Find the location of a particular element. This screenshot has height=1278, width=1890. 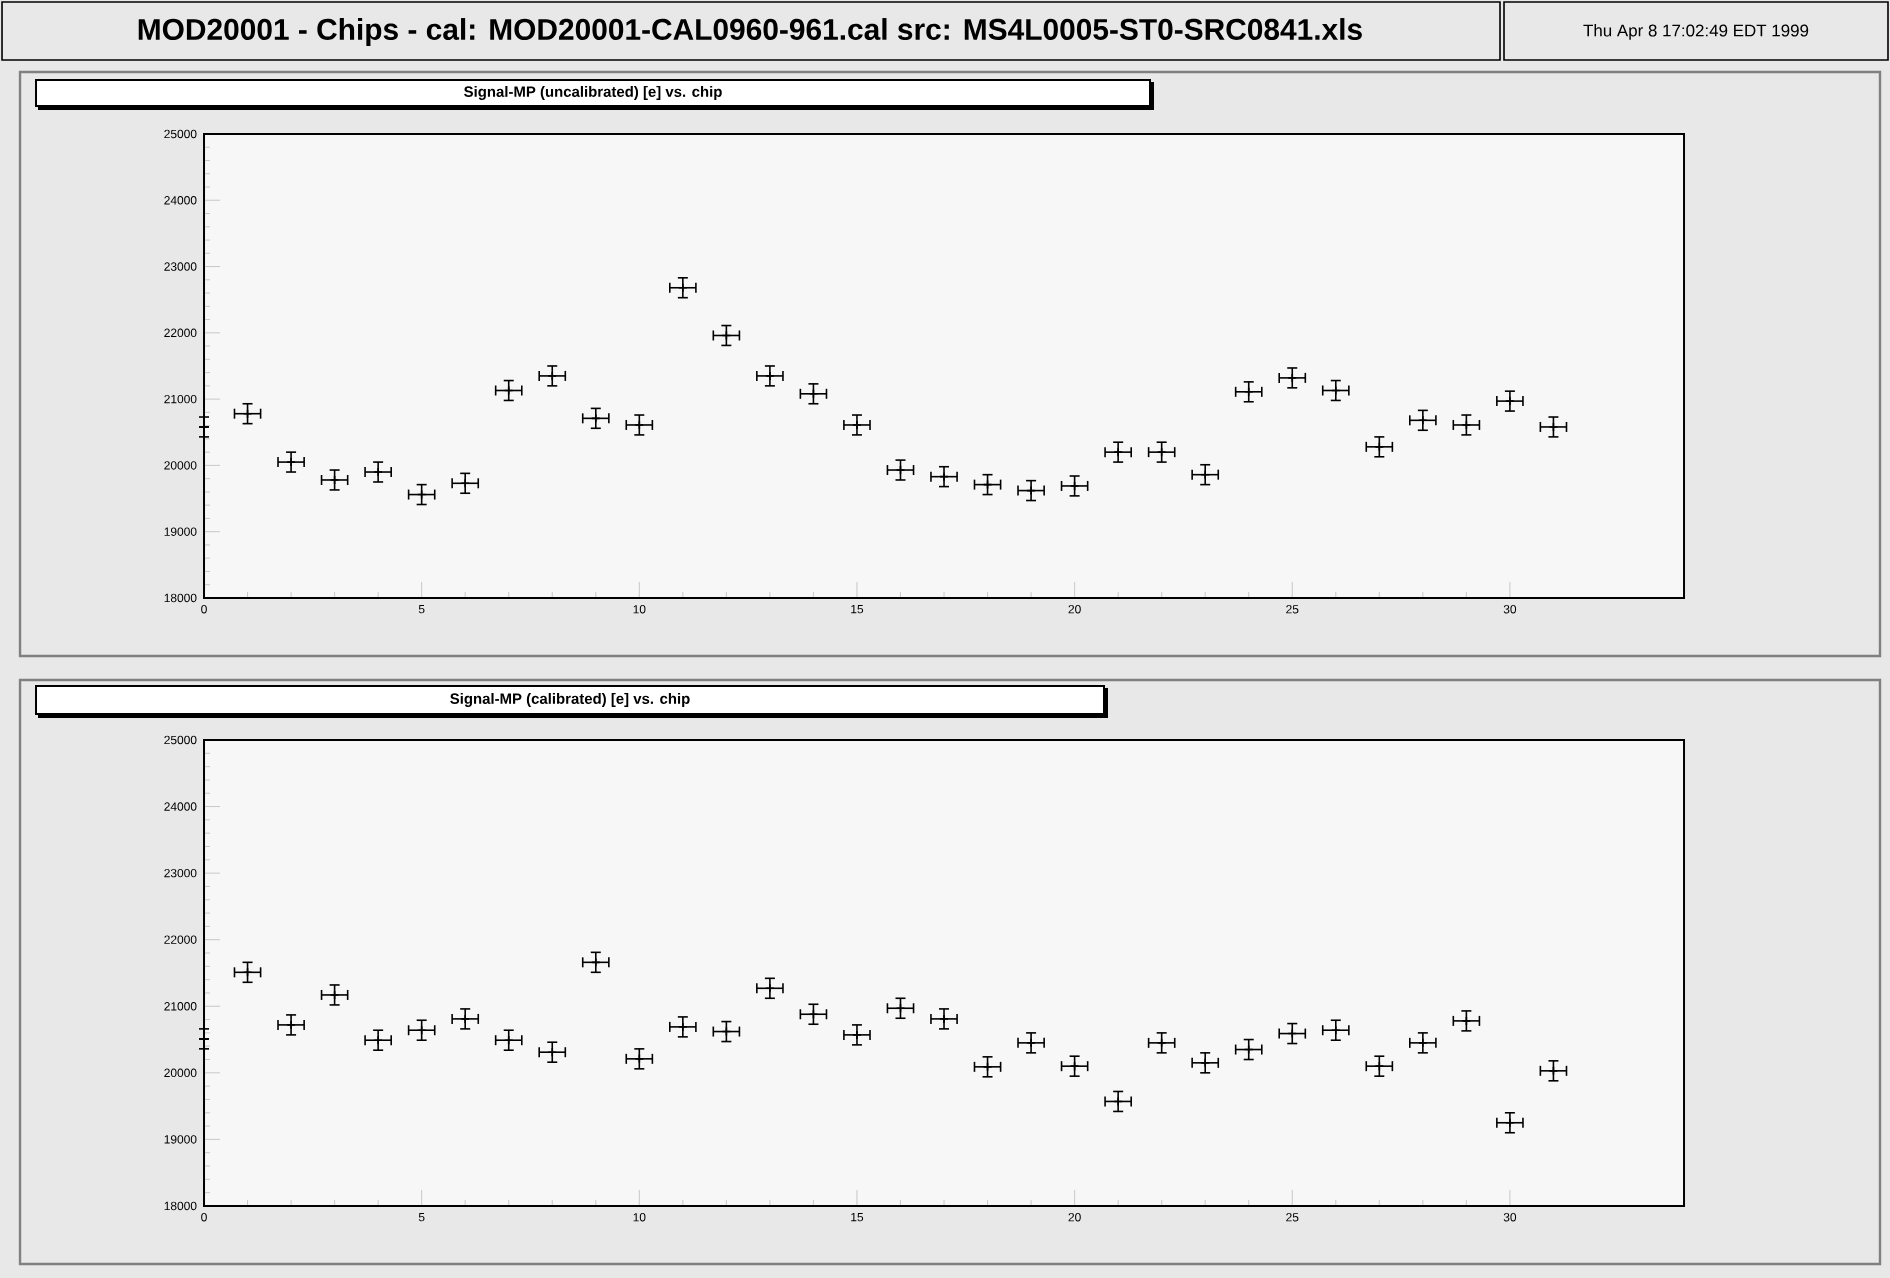

text: Thu Apr 8 17:02:49 EDT 1999 is located at coordinates (1696, 32).